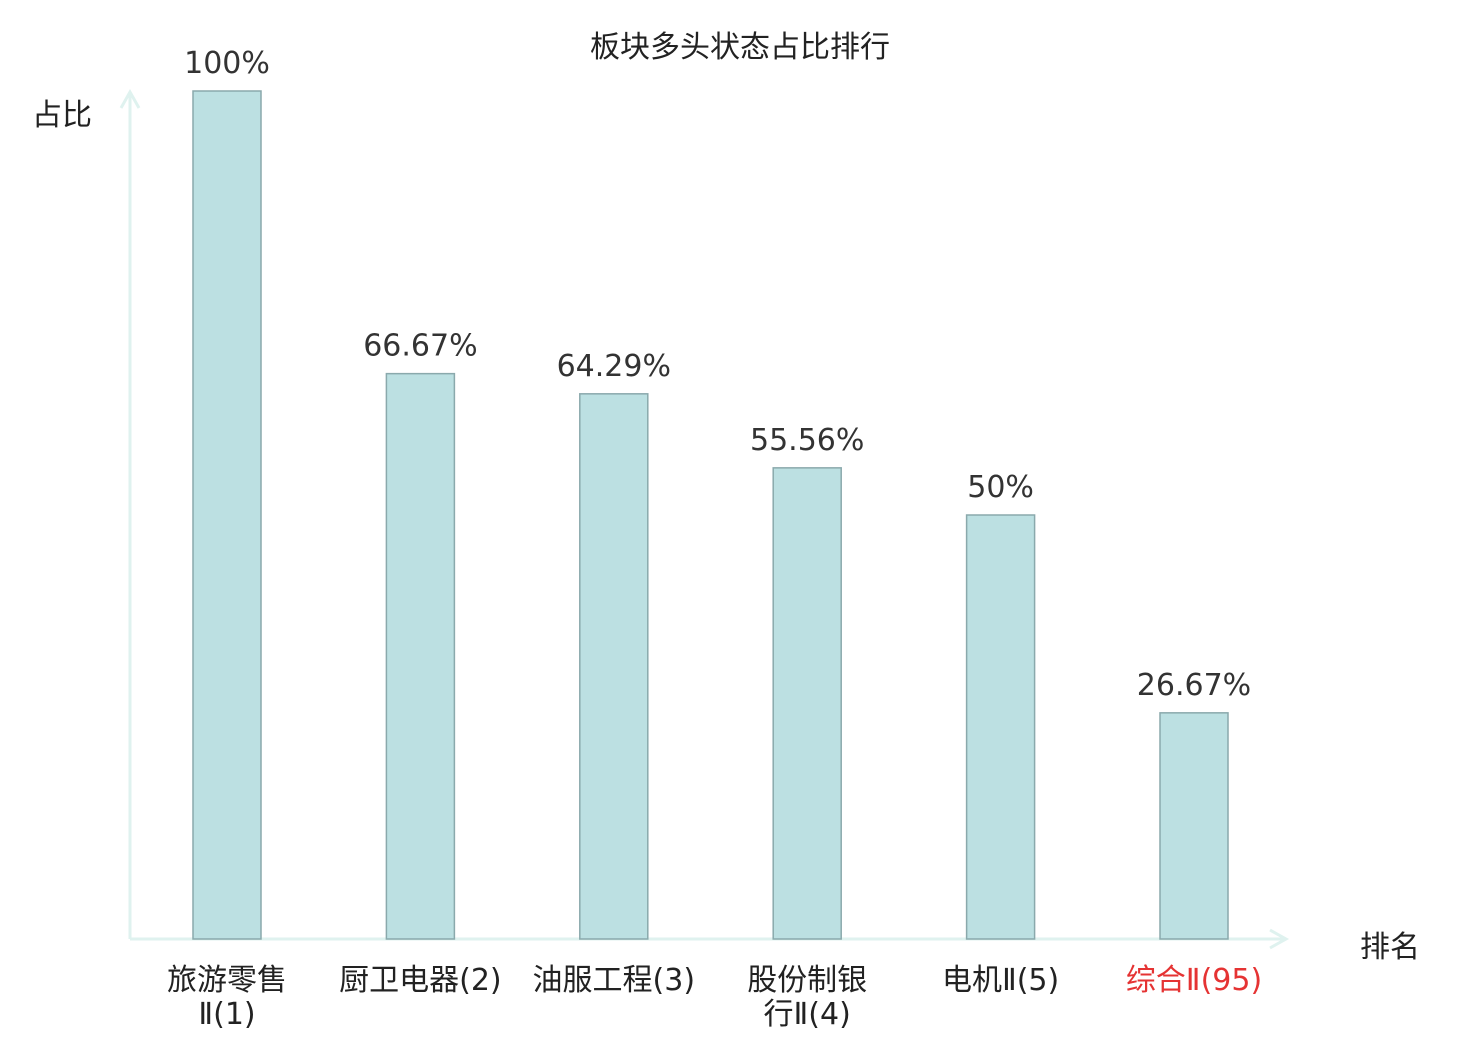  I want to click on x-tick-label-line: 油服工程(3), so click(614, 980).